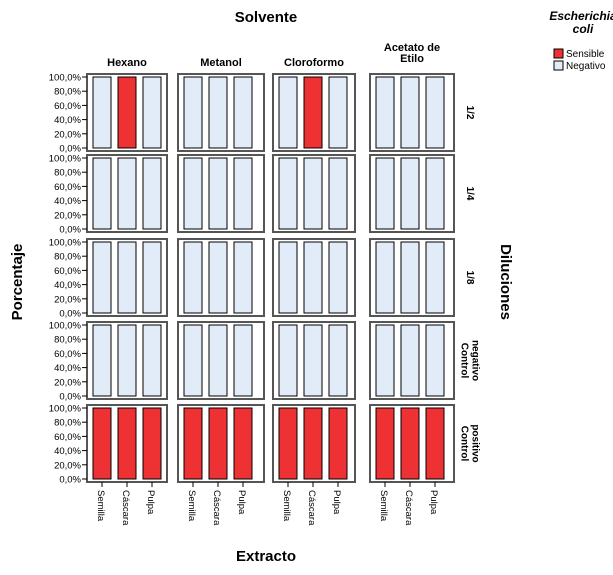 The width and height of the screenshot is (613, 575). I want to click on bar-cáscara-r1-c3, so click(410, 193).